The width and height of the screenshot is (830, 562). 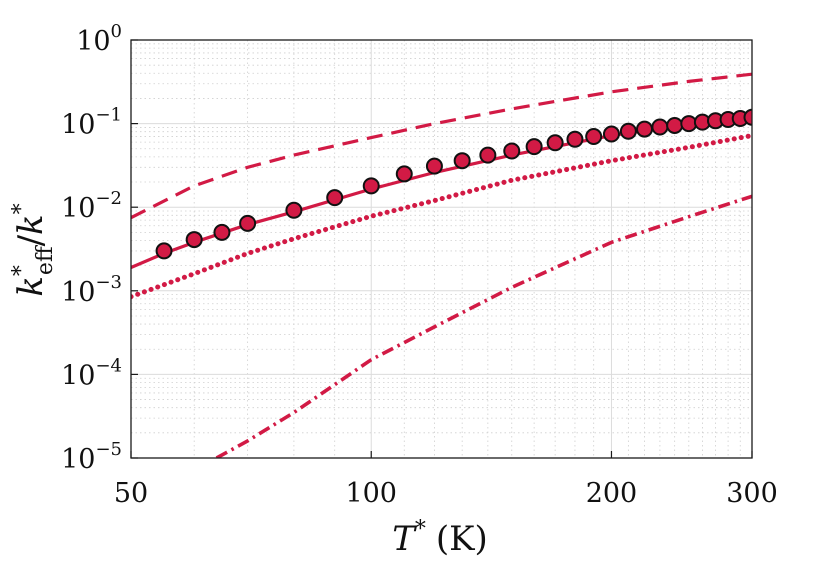 I want to click on y-axis-k1: k, so click(x=31, y=286).